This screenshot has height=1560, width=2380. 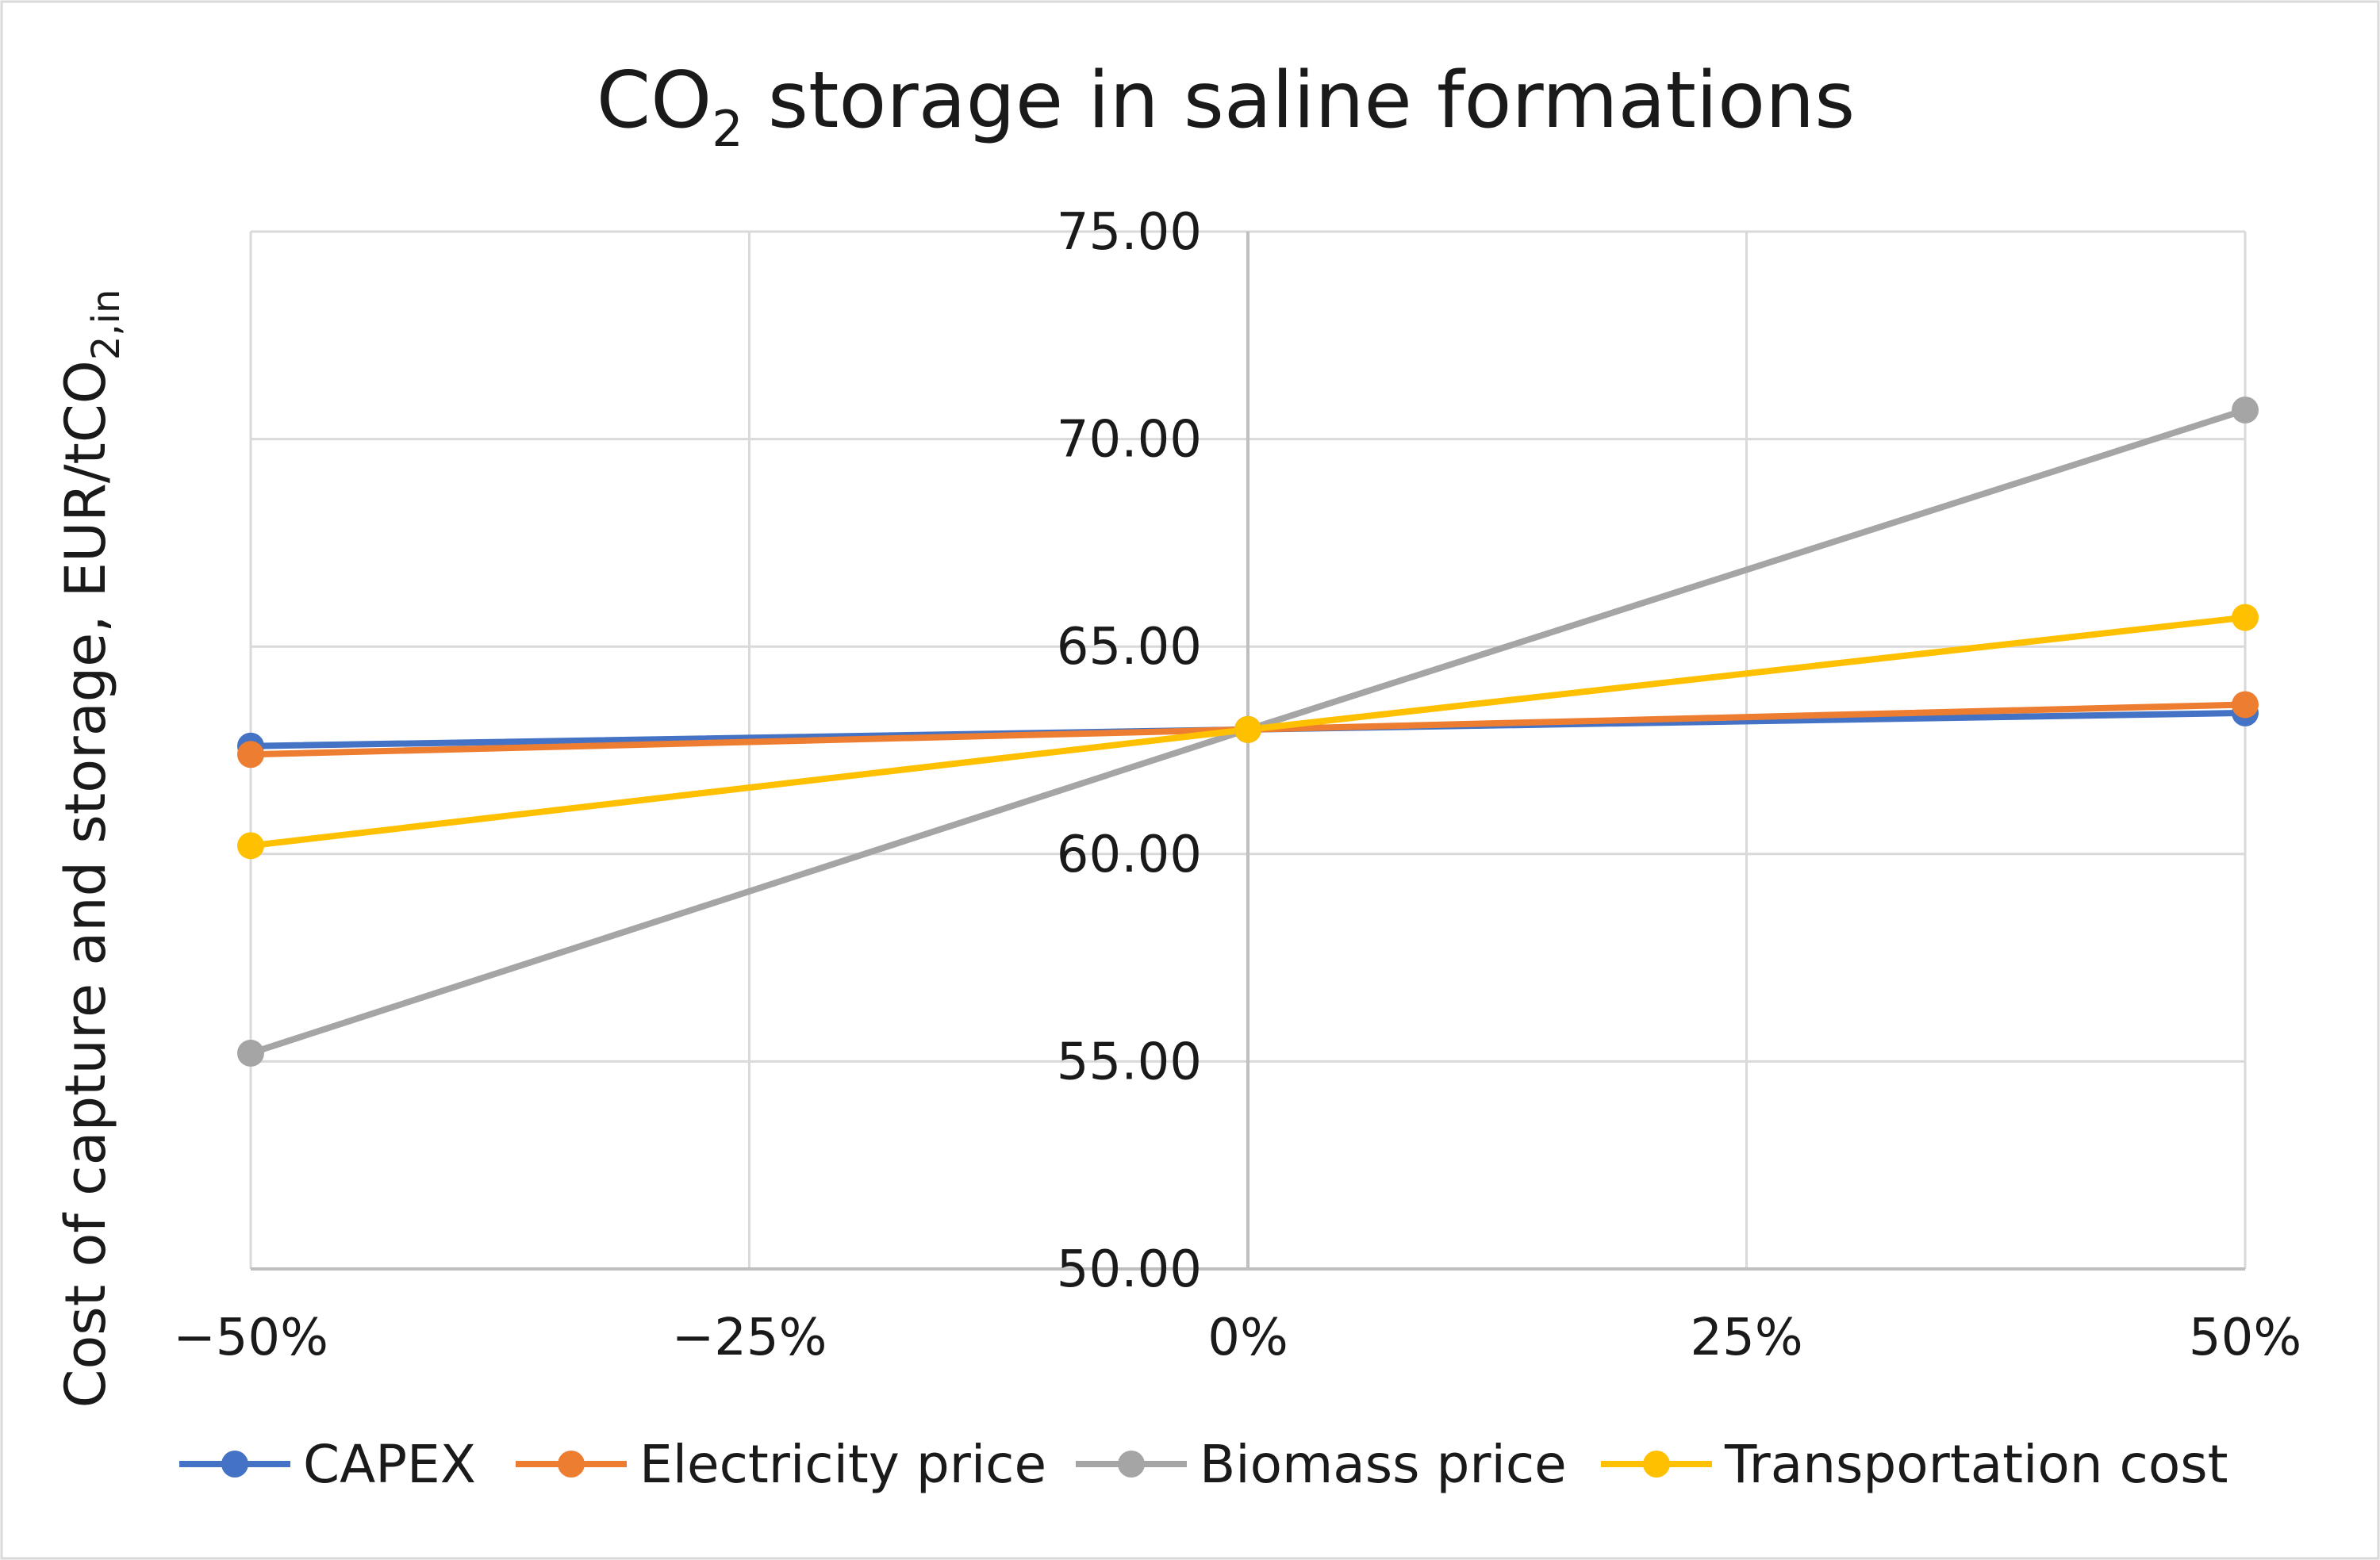 I want to click on x-tick-label: 0%, so click(x=1247, y=1338).